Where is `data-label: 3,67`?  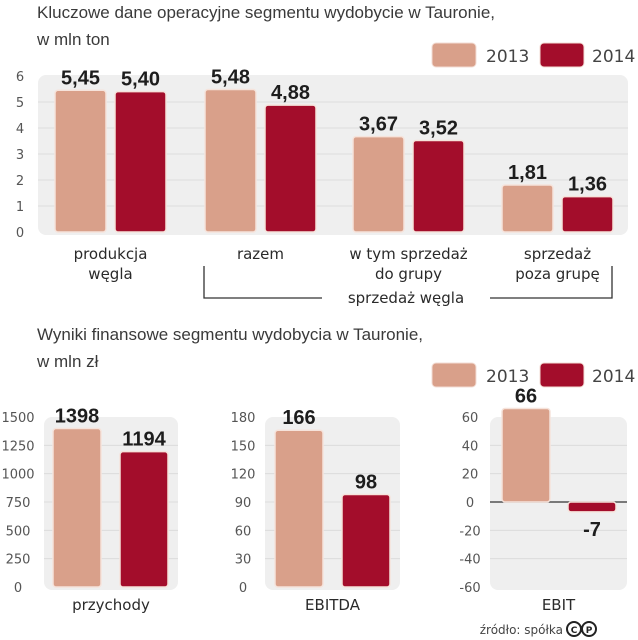 data-label: 3,67 is located at coordinates (378, 125).